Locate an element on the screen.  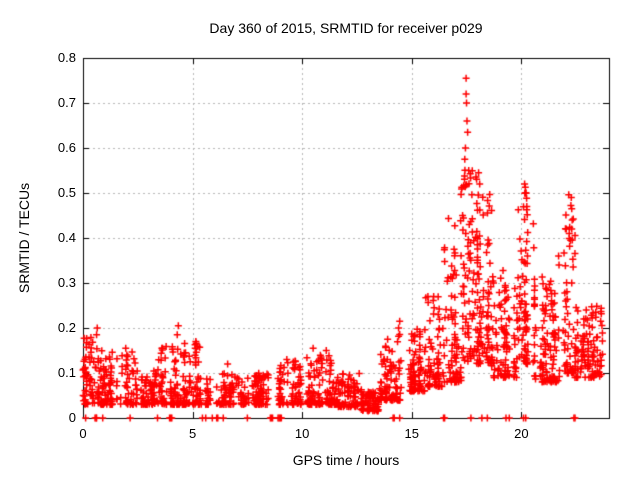
x-axis-label: GPS time / hours is located at coordinates (346, 460).